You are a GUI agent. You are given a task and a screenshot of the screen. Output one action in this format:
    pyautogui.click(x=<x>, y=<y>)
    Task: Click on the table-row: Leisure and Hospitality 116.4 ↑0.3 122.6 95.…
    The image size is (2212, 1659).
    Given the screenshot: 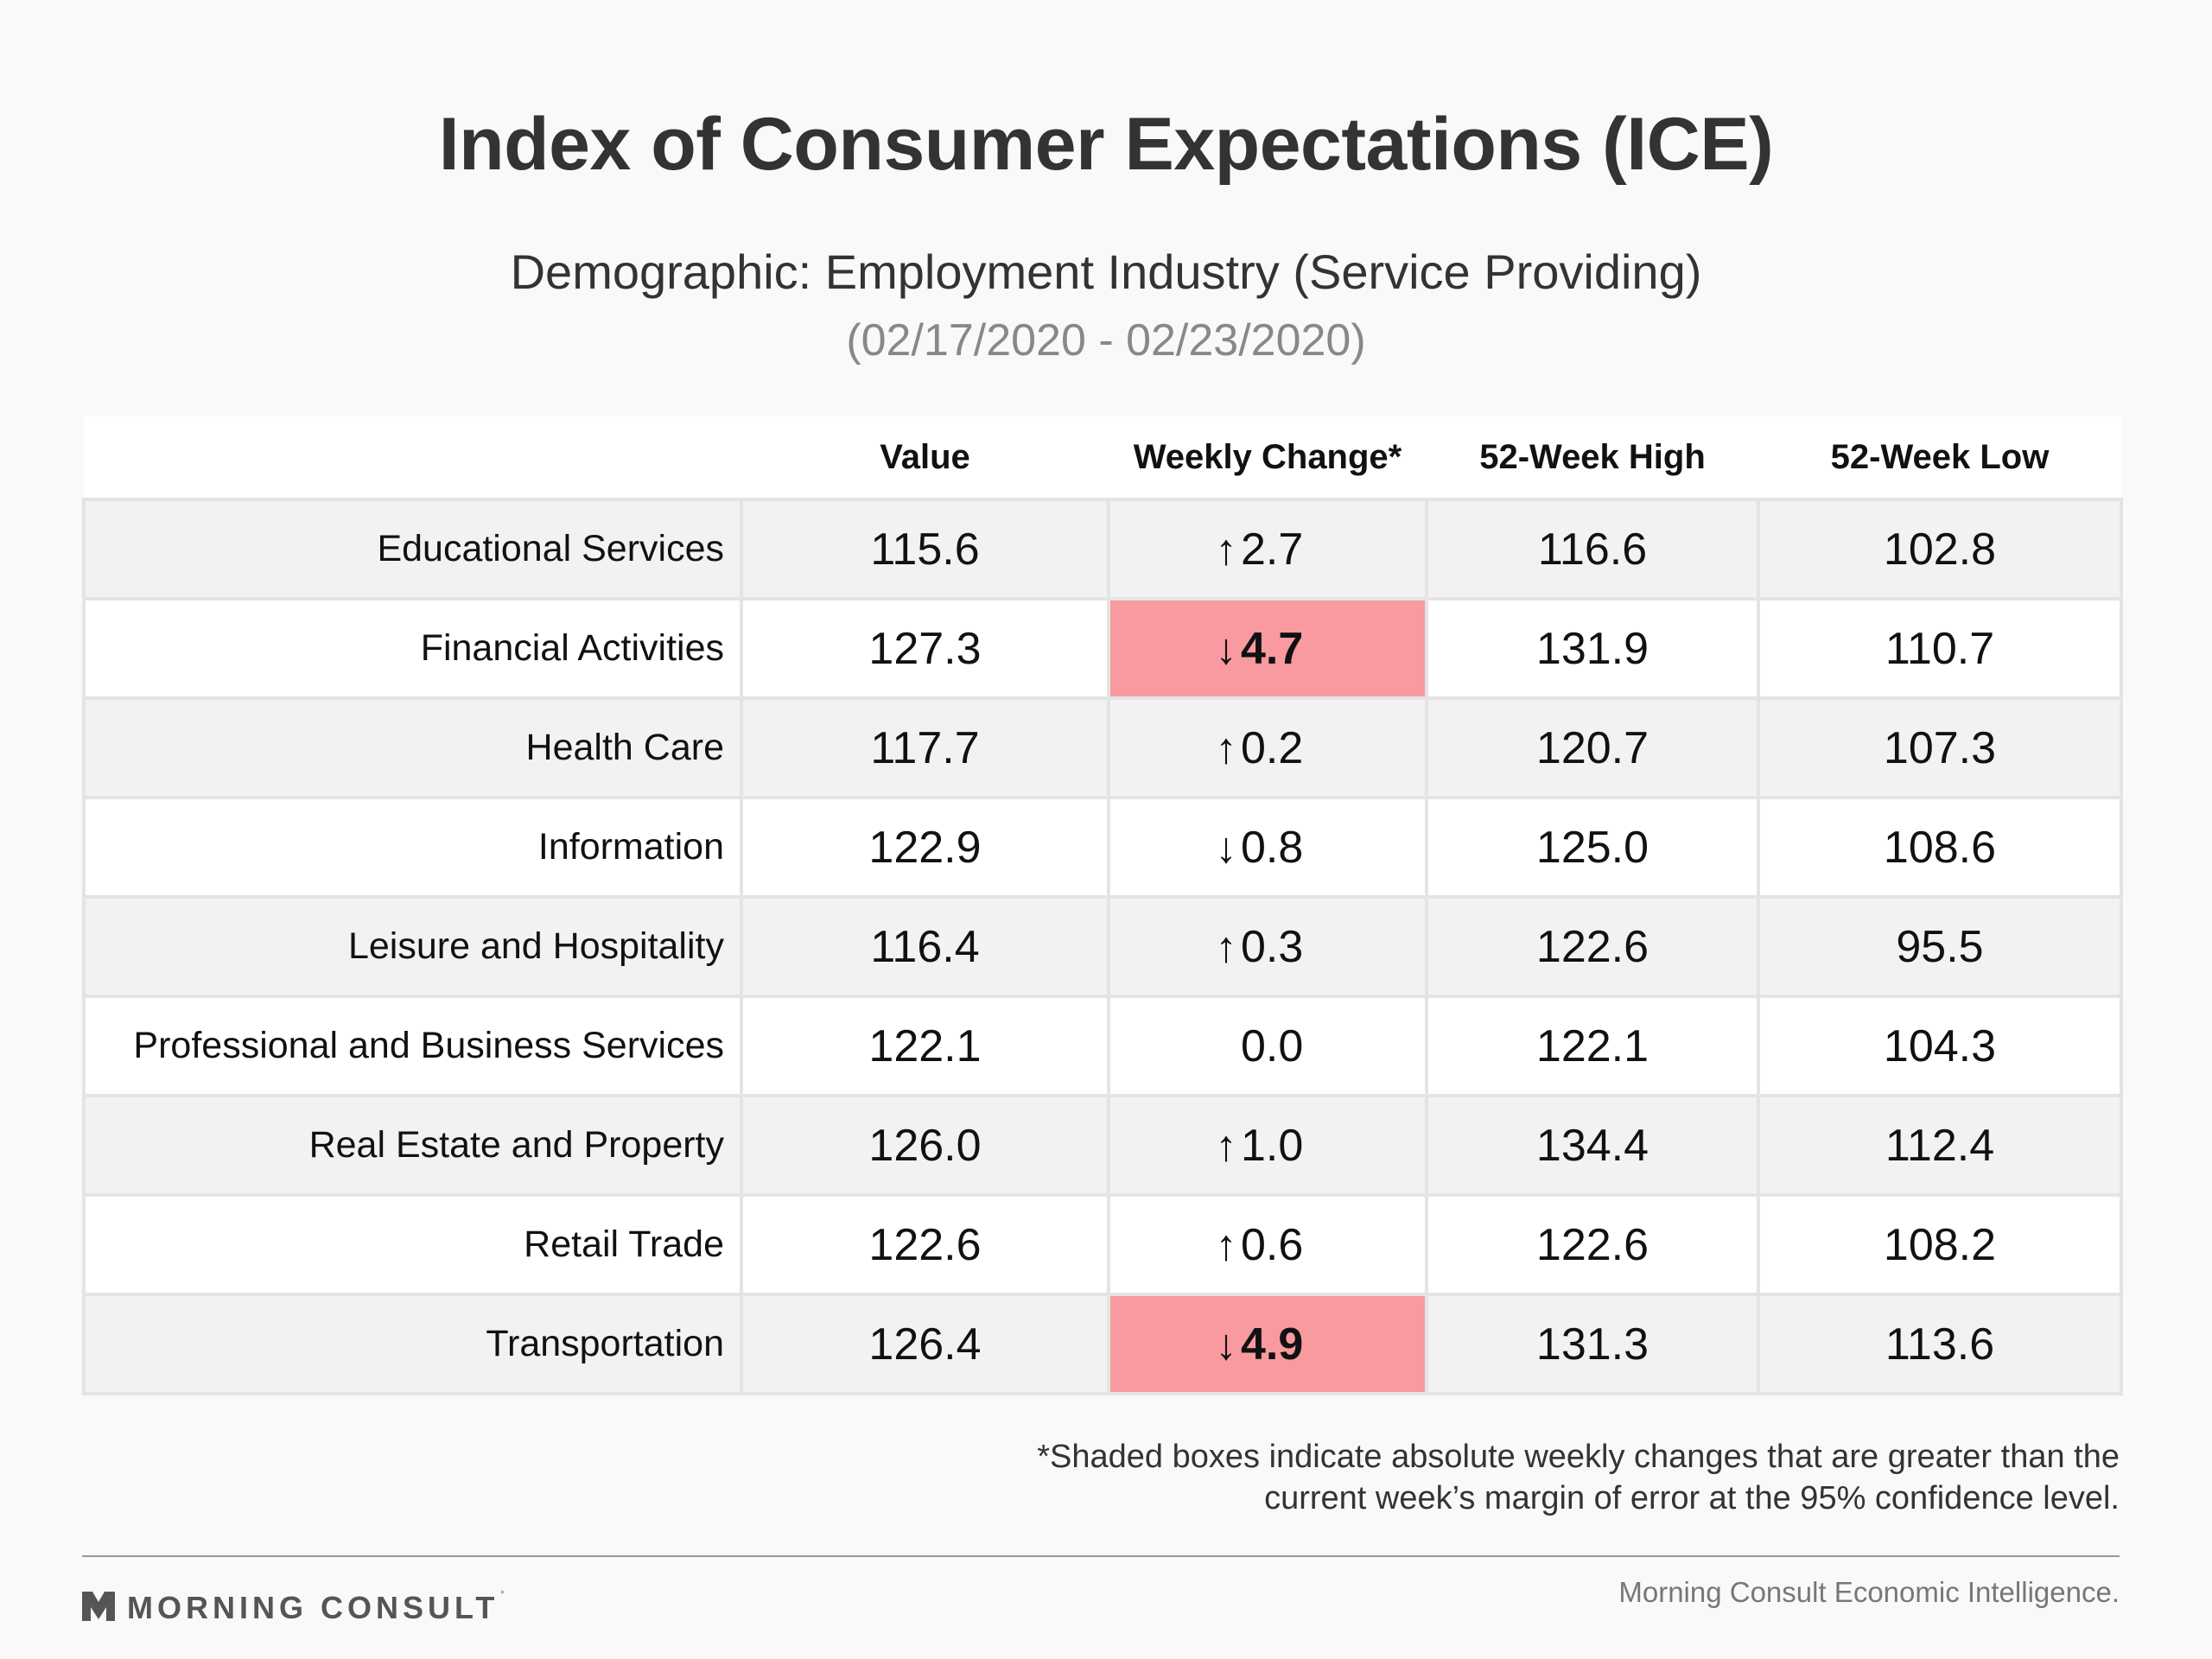 What is the action you would take?
    pyautogui.click(x=1102, y=946)
    